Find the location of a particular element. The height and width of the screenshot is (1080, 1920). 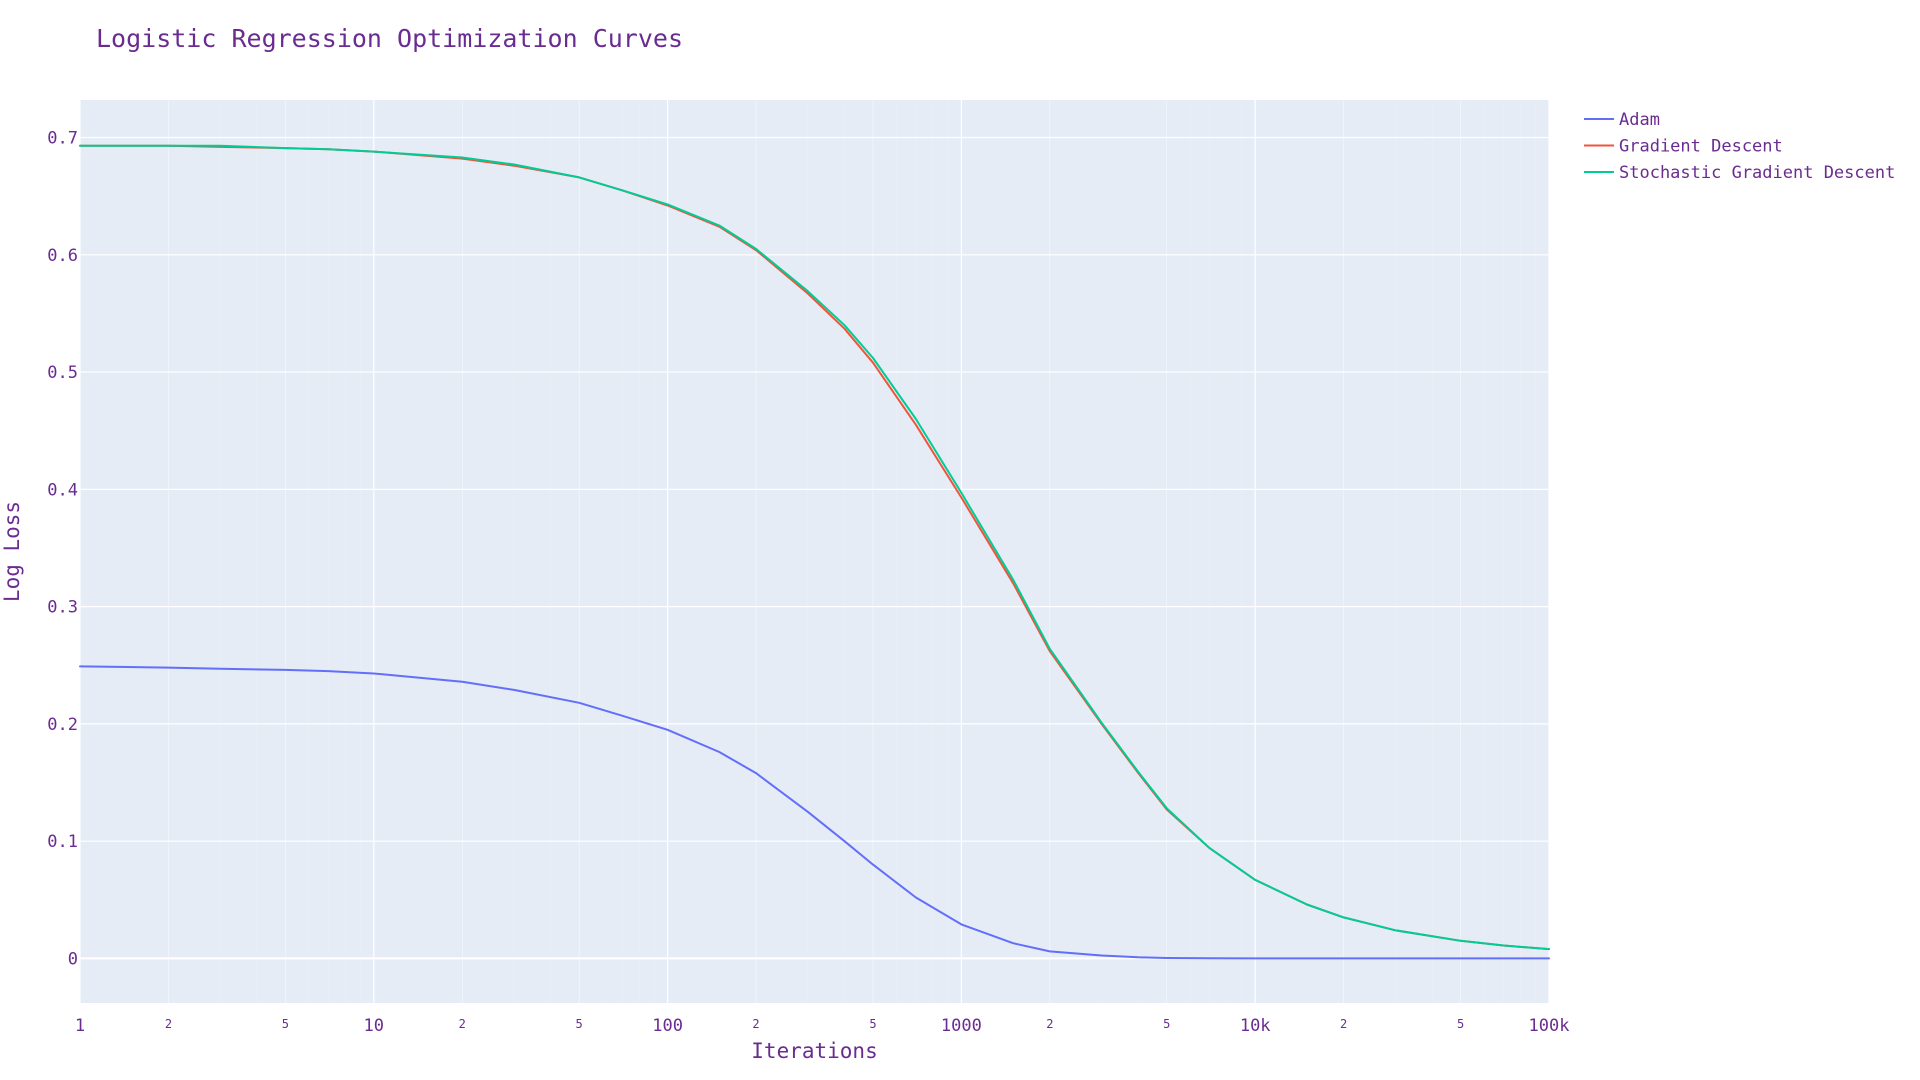

y-tick-label: 0.4 is located at coordinates (62, 490).